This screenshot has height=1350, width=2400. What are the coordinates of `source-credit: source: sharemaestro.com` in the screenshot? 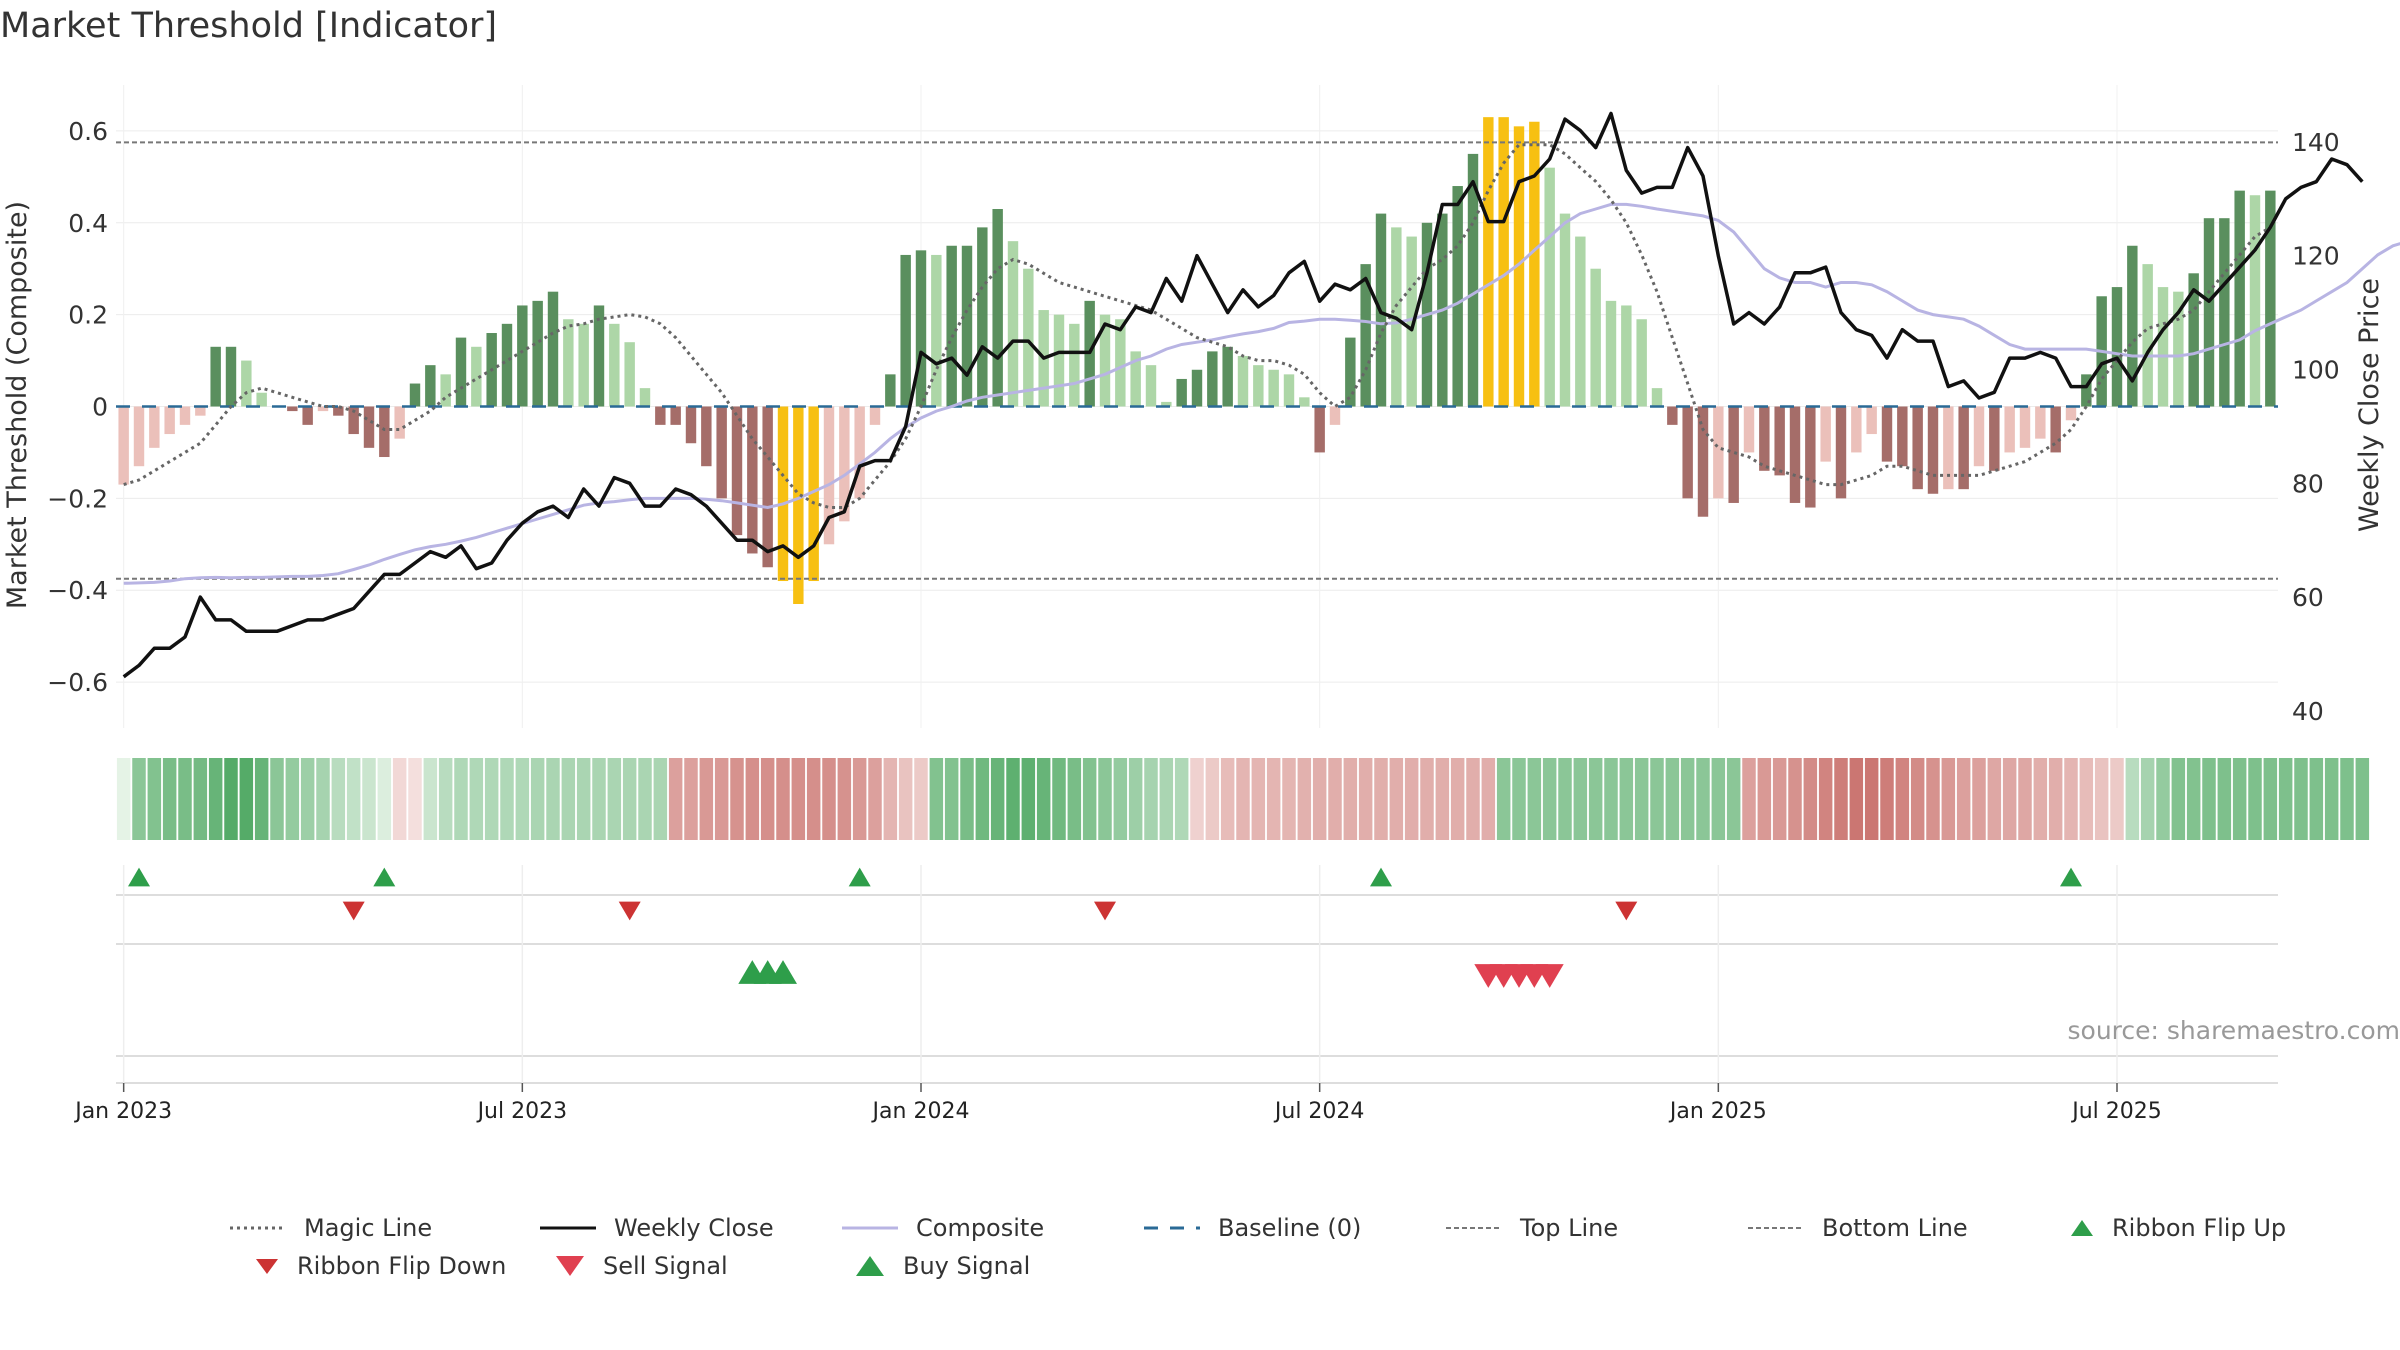 It's located at (2233, 1030).